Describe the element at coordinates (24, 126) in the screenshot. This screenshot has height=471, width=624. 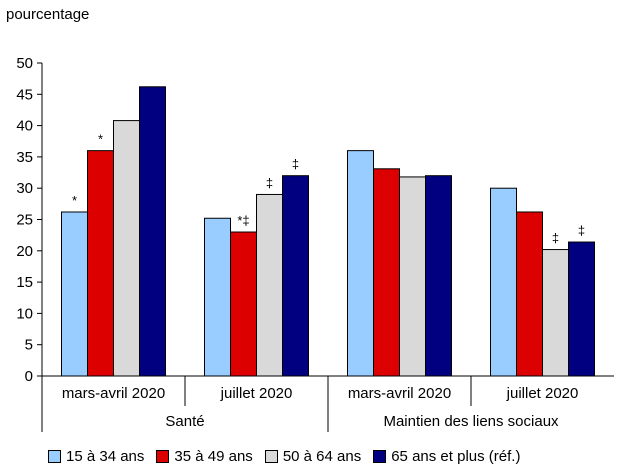
I see `y-tick-label-8: 40` at that location.